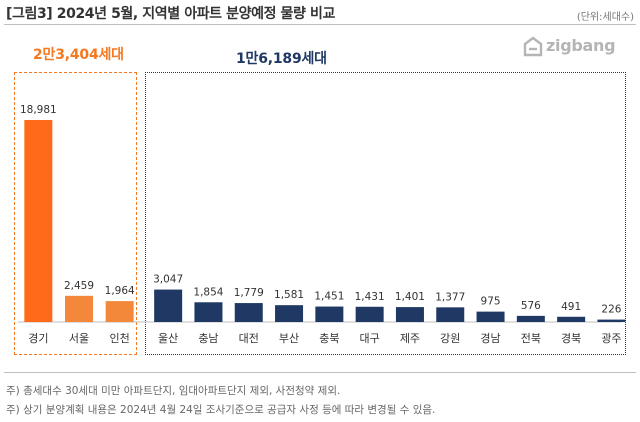  I want to click on value-label-경남: 975, so click(491, 302).